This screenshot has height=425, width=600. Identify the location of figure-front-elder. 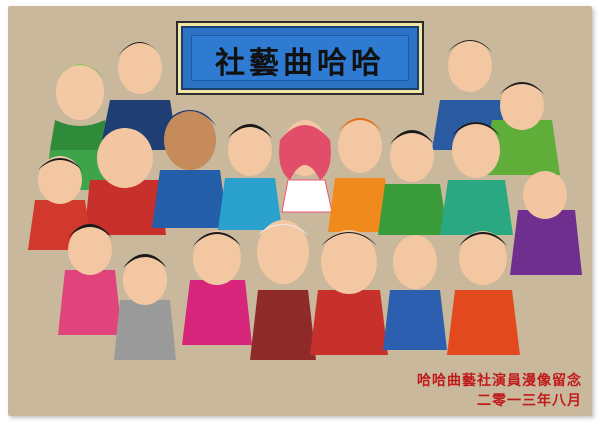
(283, 290).